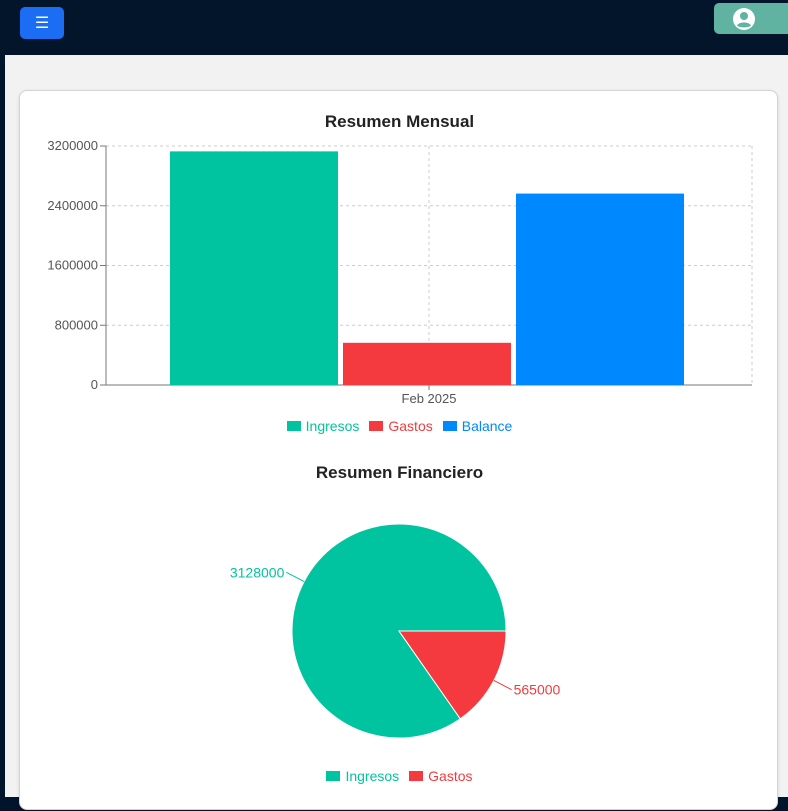 This screenshot has height=811, width=788. I want to click on bar-chart-legend: Ingresos Gastos Balance, so click(399, 426).